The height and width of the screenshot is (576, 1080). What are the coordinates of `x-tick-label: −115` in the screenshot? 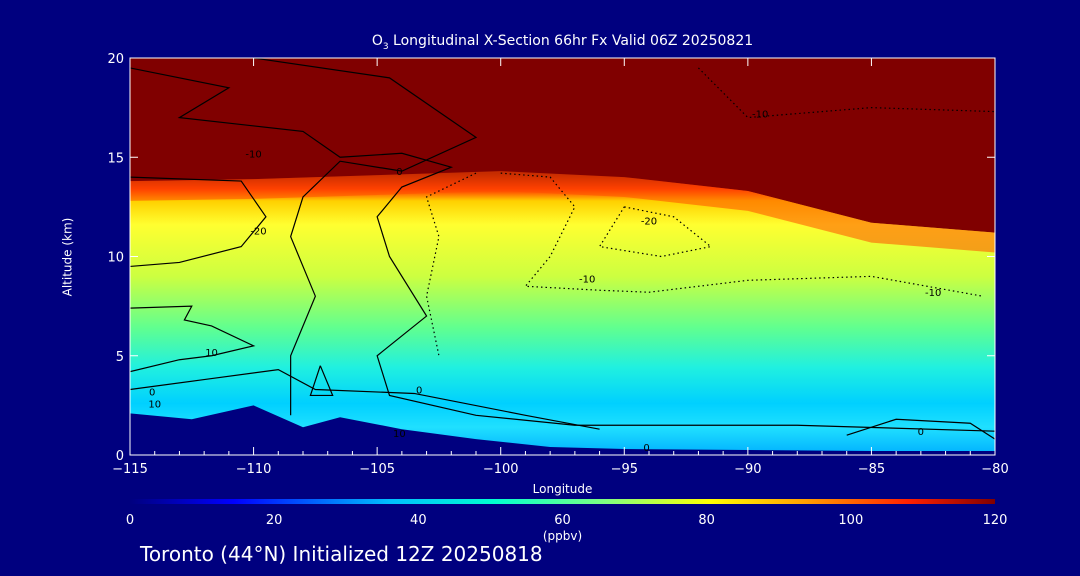 It's located at (130, 469).